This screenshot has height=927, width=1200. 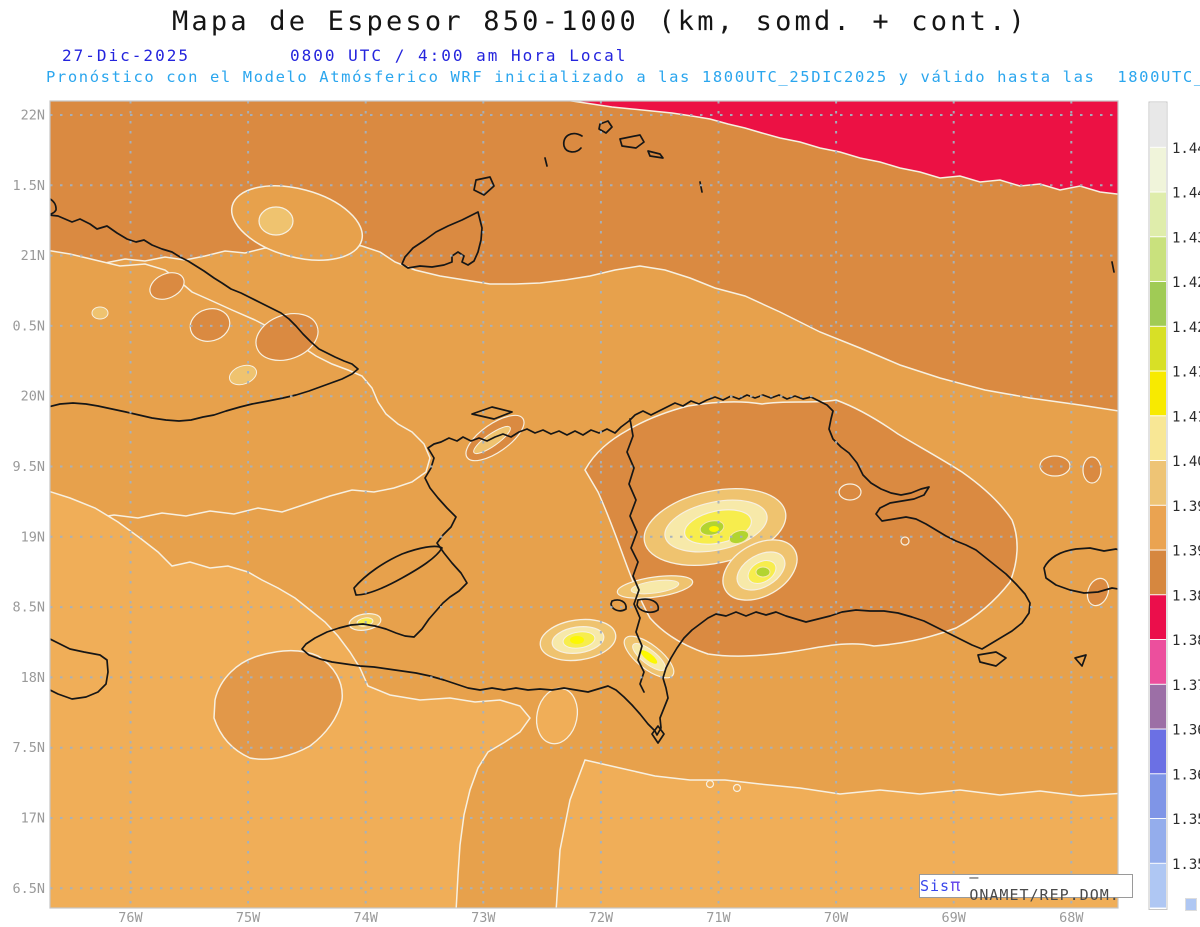 I want to click on y-tick-label: 0.5N, so click(x=28, y=326).